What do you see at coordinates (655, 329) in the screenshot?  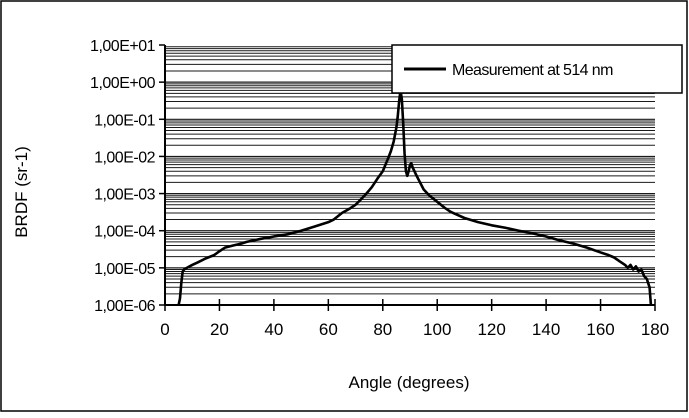 I see `x-tick-label: 180` at bounding box center [655, 329].